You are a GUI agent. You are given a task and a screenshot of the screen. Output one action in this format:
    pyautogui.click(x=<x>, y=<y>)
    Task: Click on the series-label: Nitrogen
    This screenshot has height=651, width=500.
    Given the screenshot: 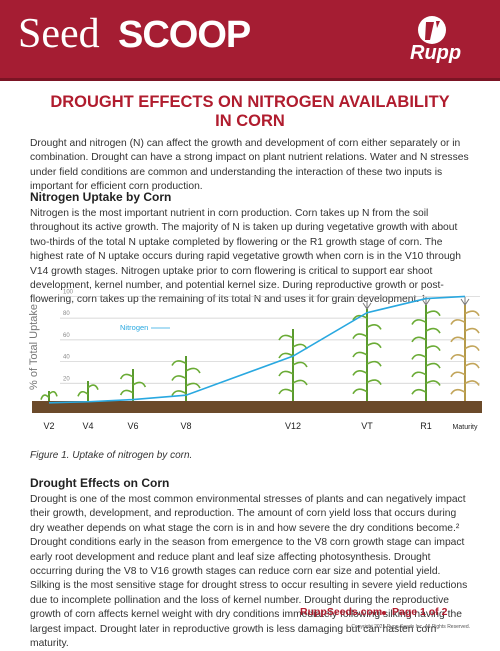 What is the action you would take?
    pyautogui.click(x=134, y=327)
    